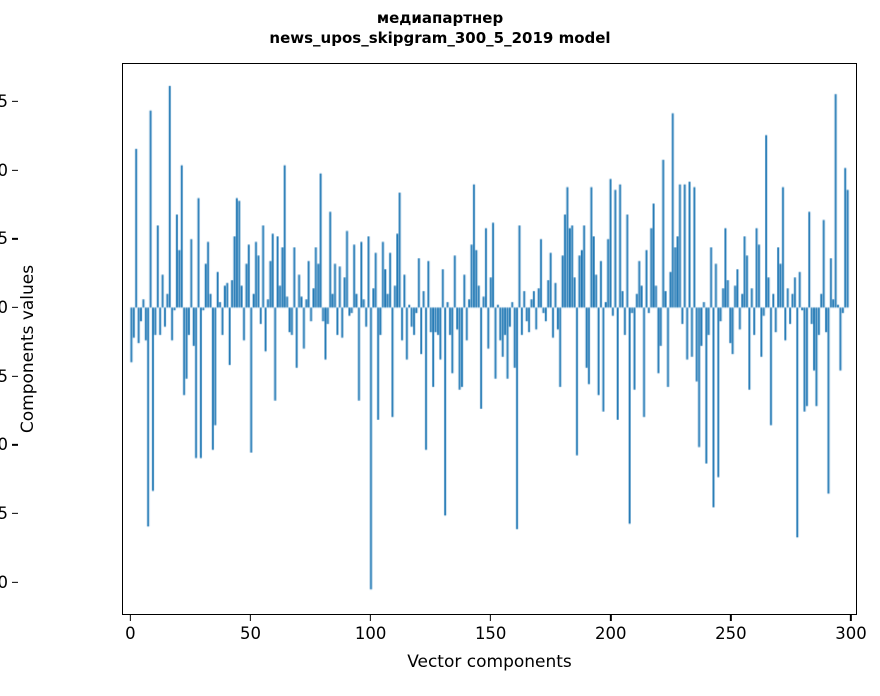 The image size is (880, 696). I want to click on x-axis-label: Vector components, so click(489, 662).